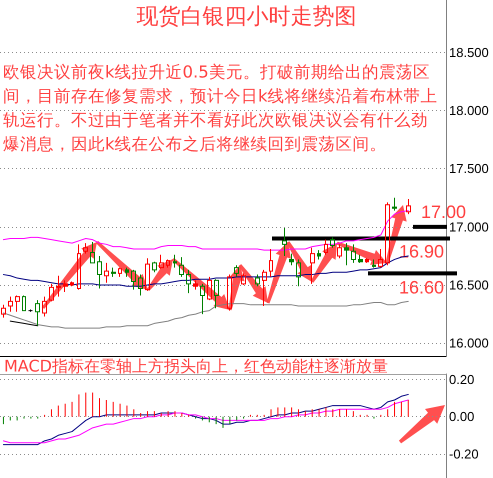  What do you see at coordinates (461, 380) in the screenshot?
I see `y-tick-label: 0.20` at bounding box center [461, 380].